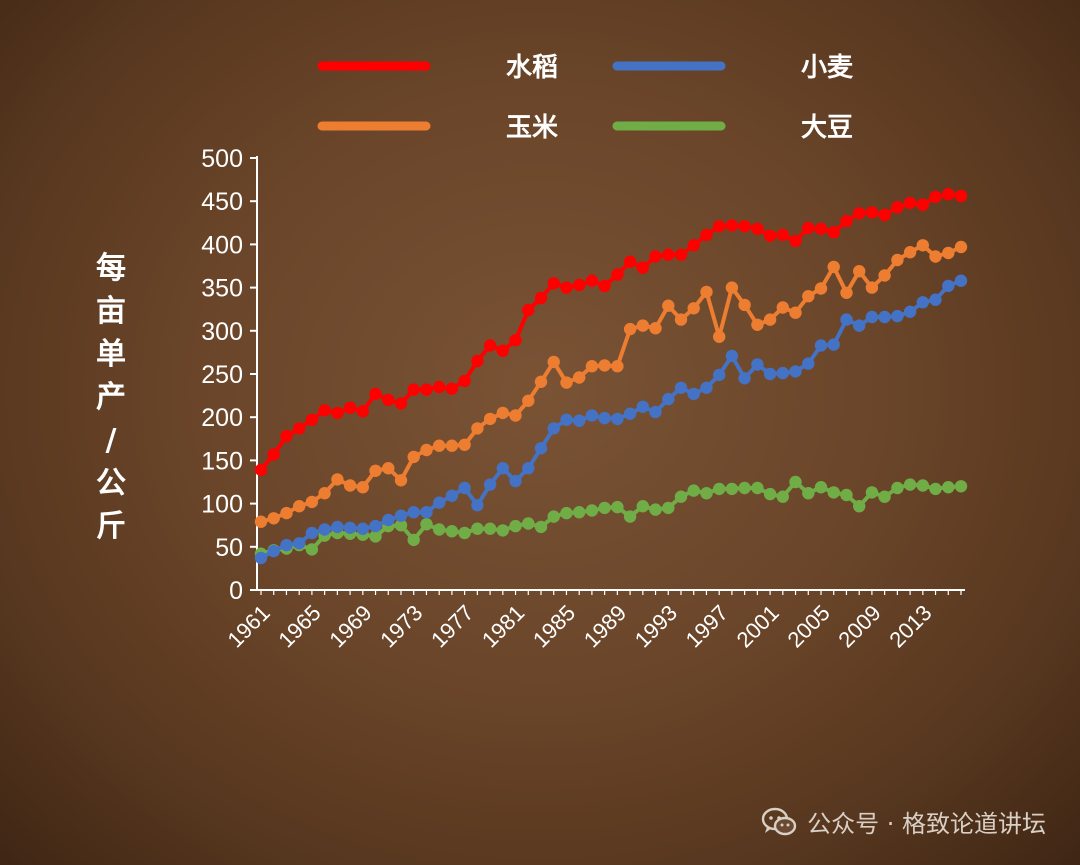 The height and width of the screenshot is (865, 1080). What do you see at coordinates (350, 626) in the screenshot?
I see `x-tick-label: 1969` at bounding box center [350, 626].